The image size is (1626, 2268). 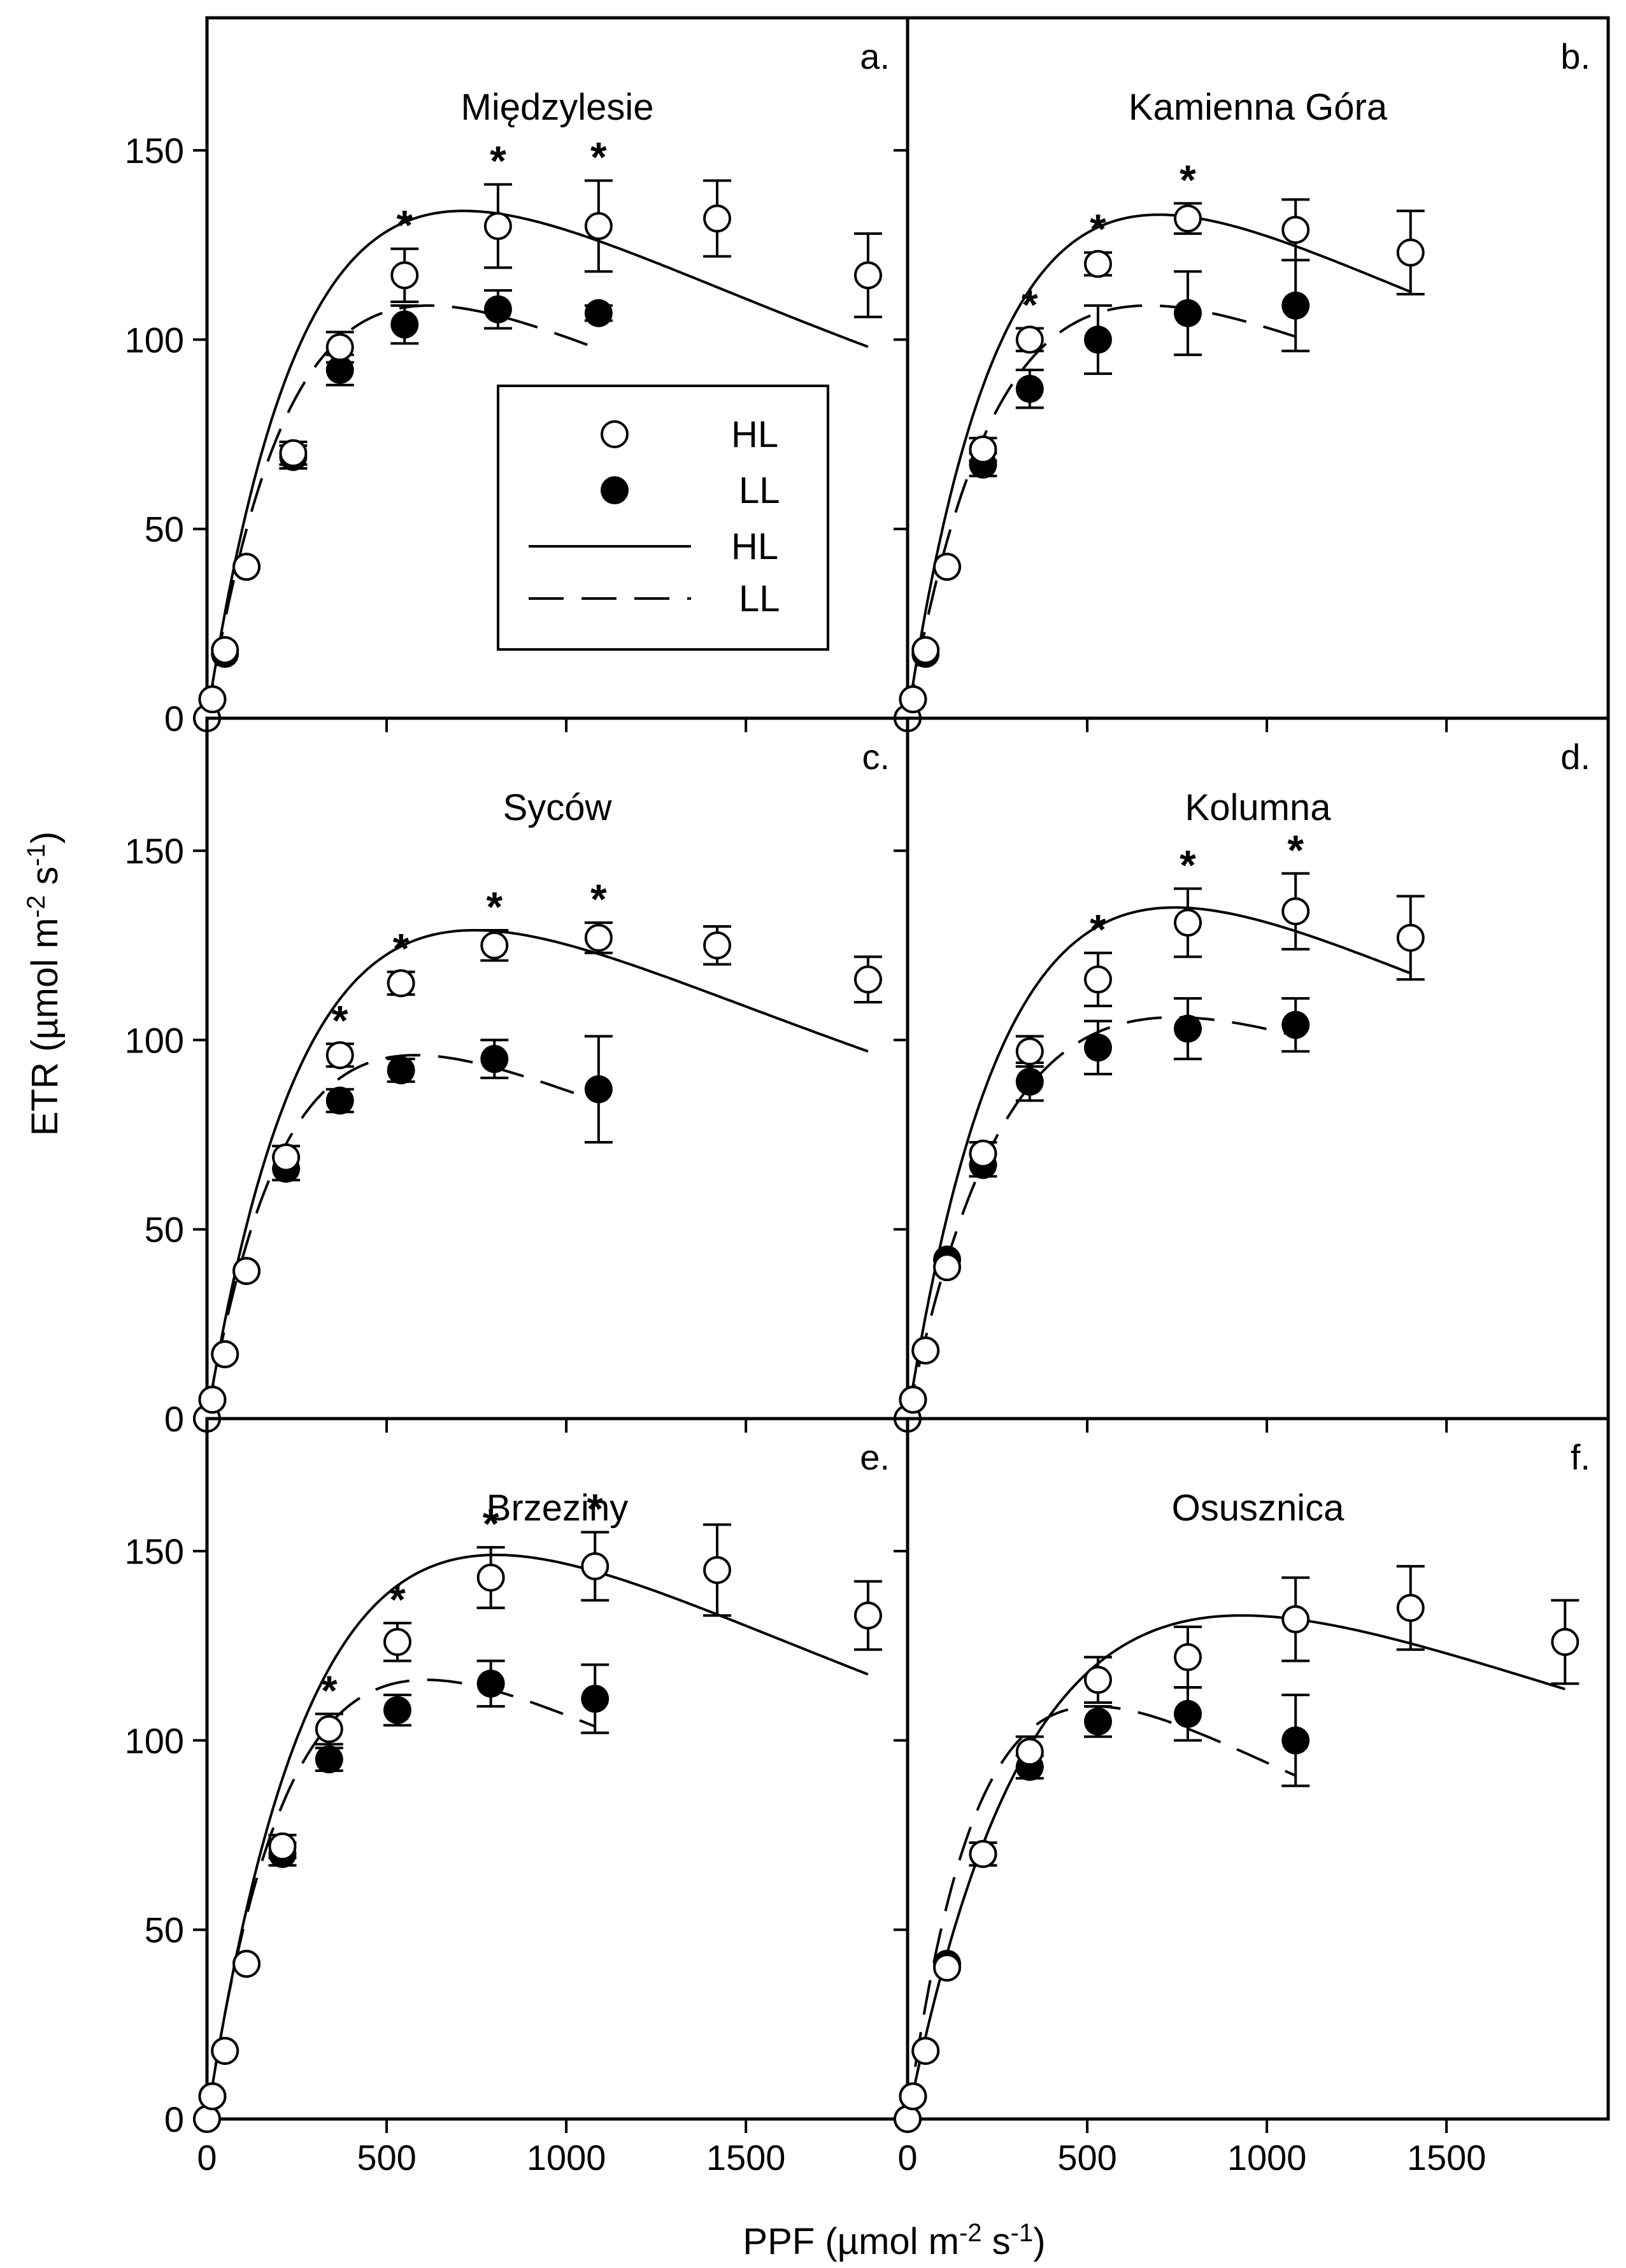 What do you see at coordinates (876, 757) in the screenshot?
I see `panel-letter: c.` at bounding box center [876, 757].